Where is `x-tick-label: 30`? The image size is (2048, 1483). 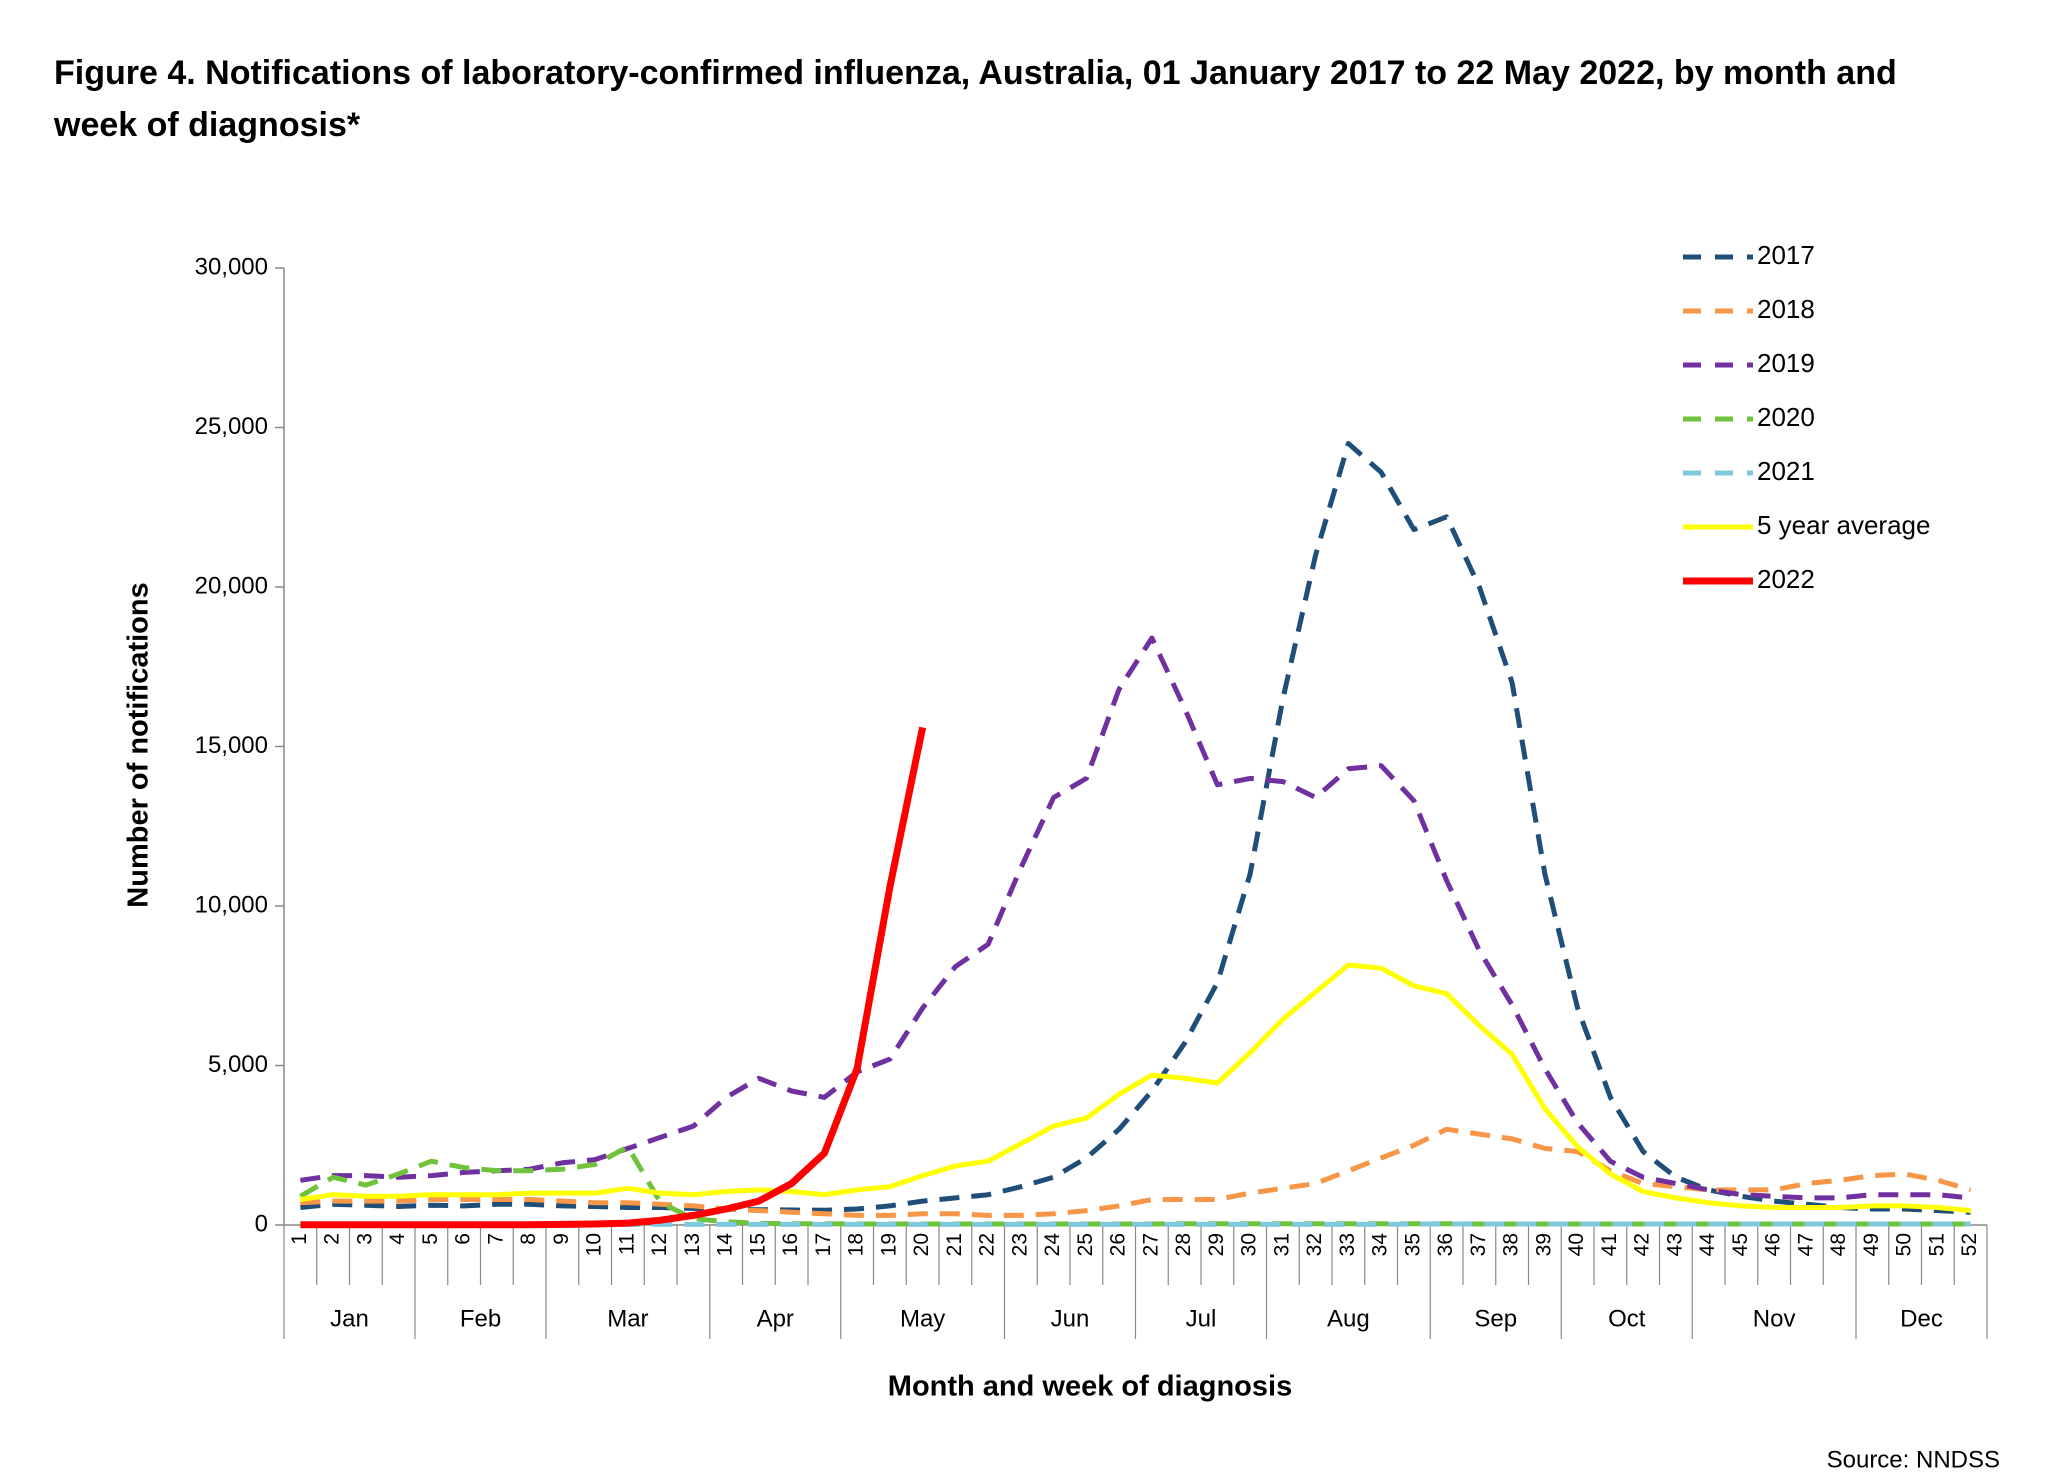 x-tick-label: 30 is located at coordinates (1249, 1244).